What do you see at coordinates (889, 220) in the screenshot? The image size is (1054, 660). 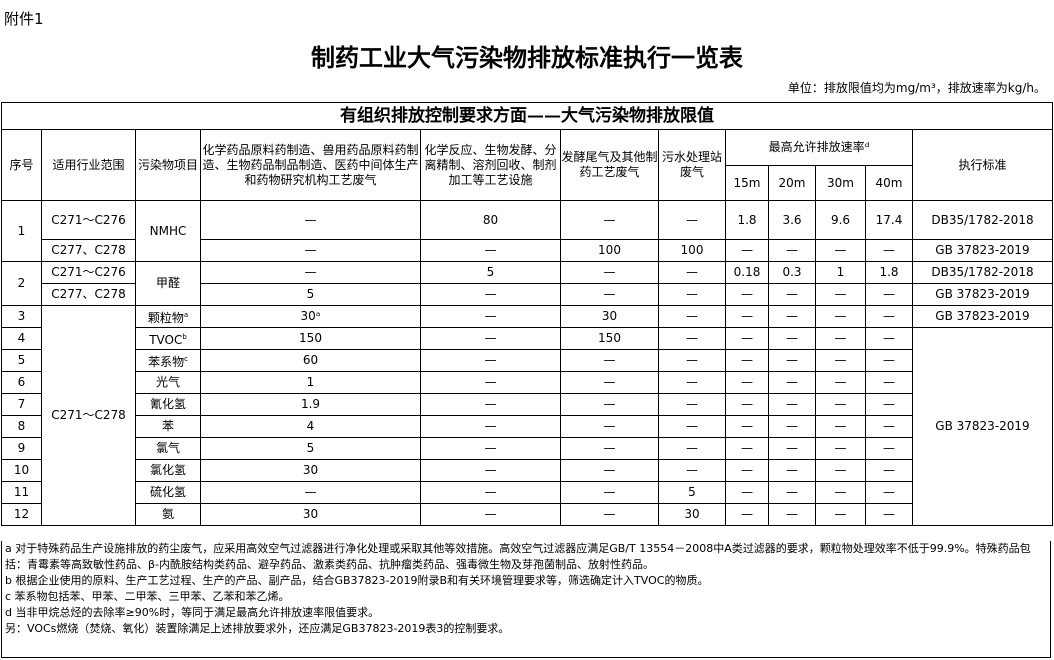 I see `value-cell: 17.4` at bounding box center [889, 220].